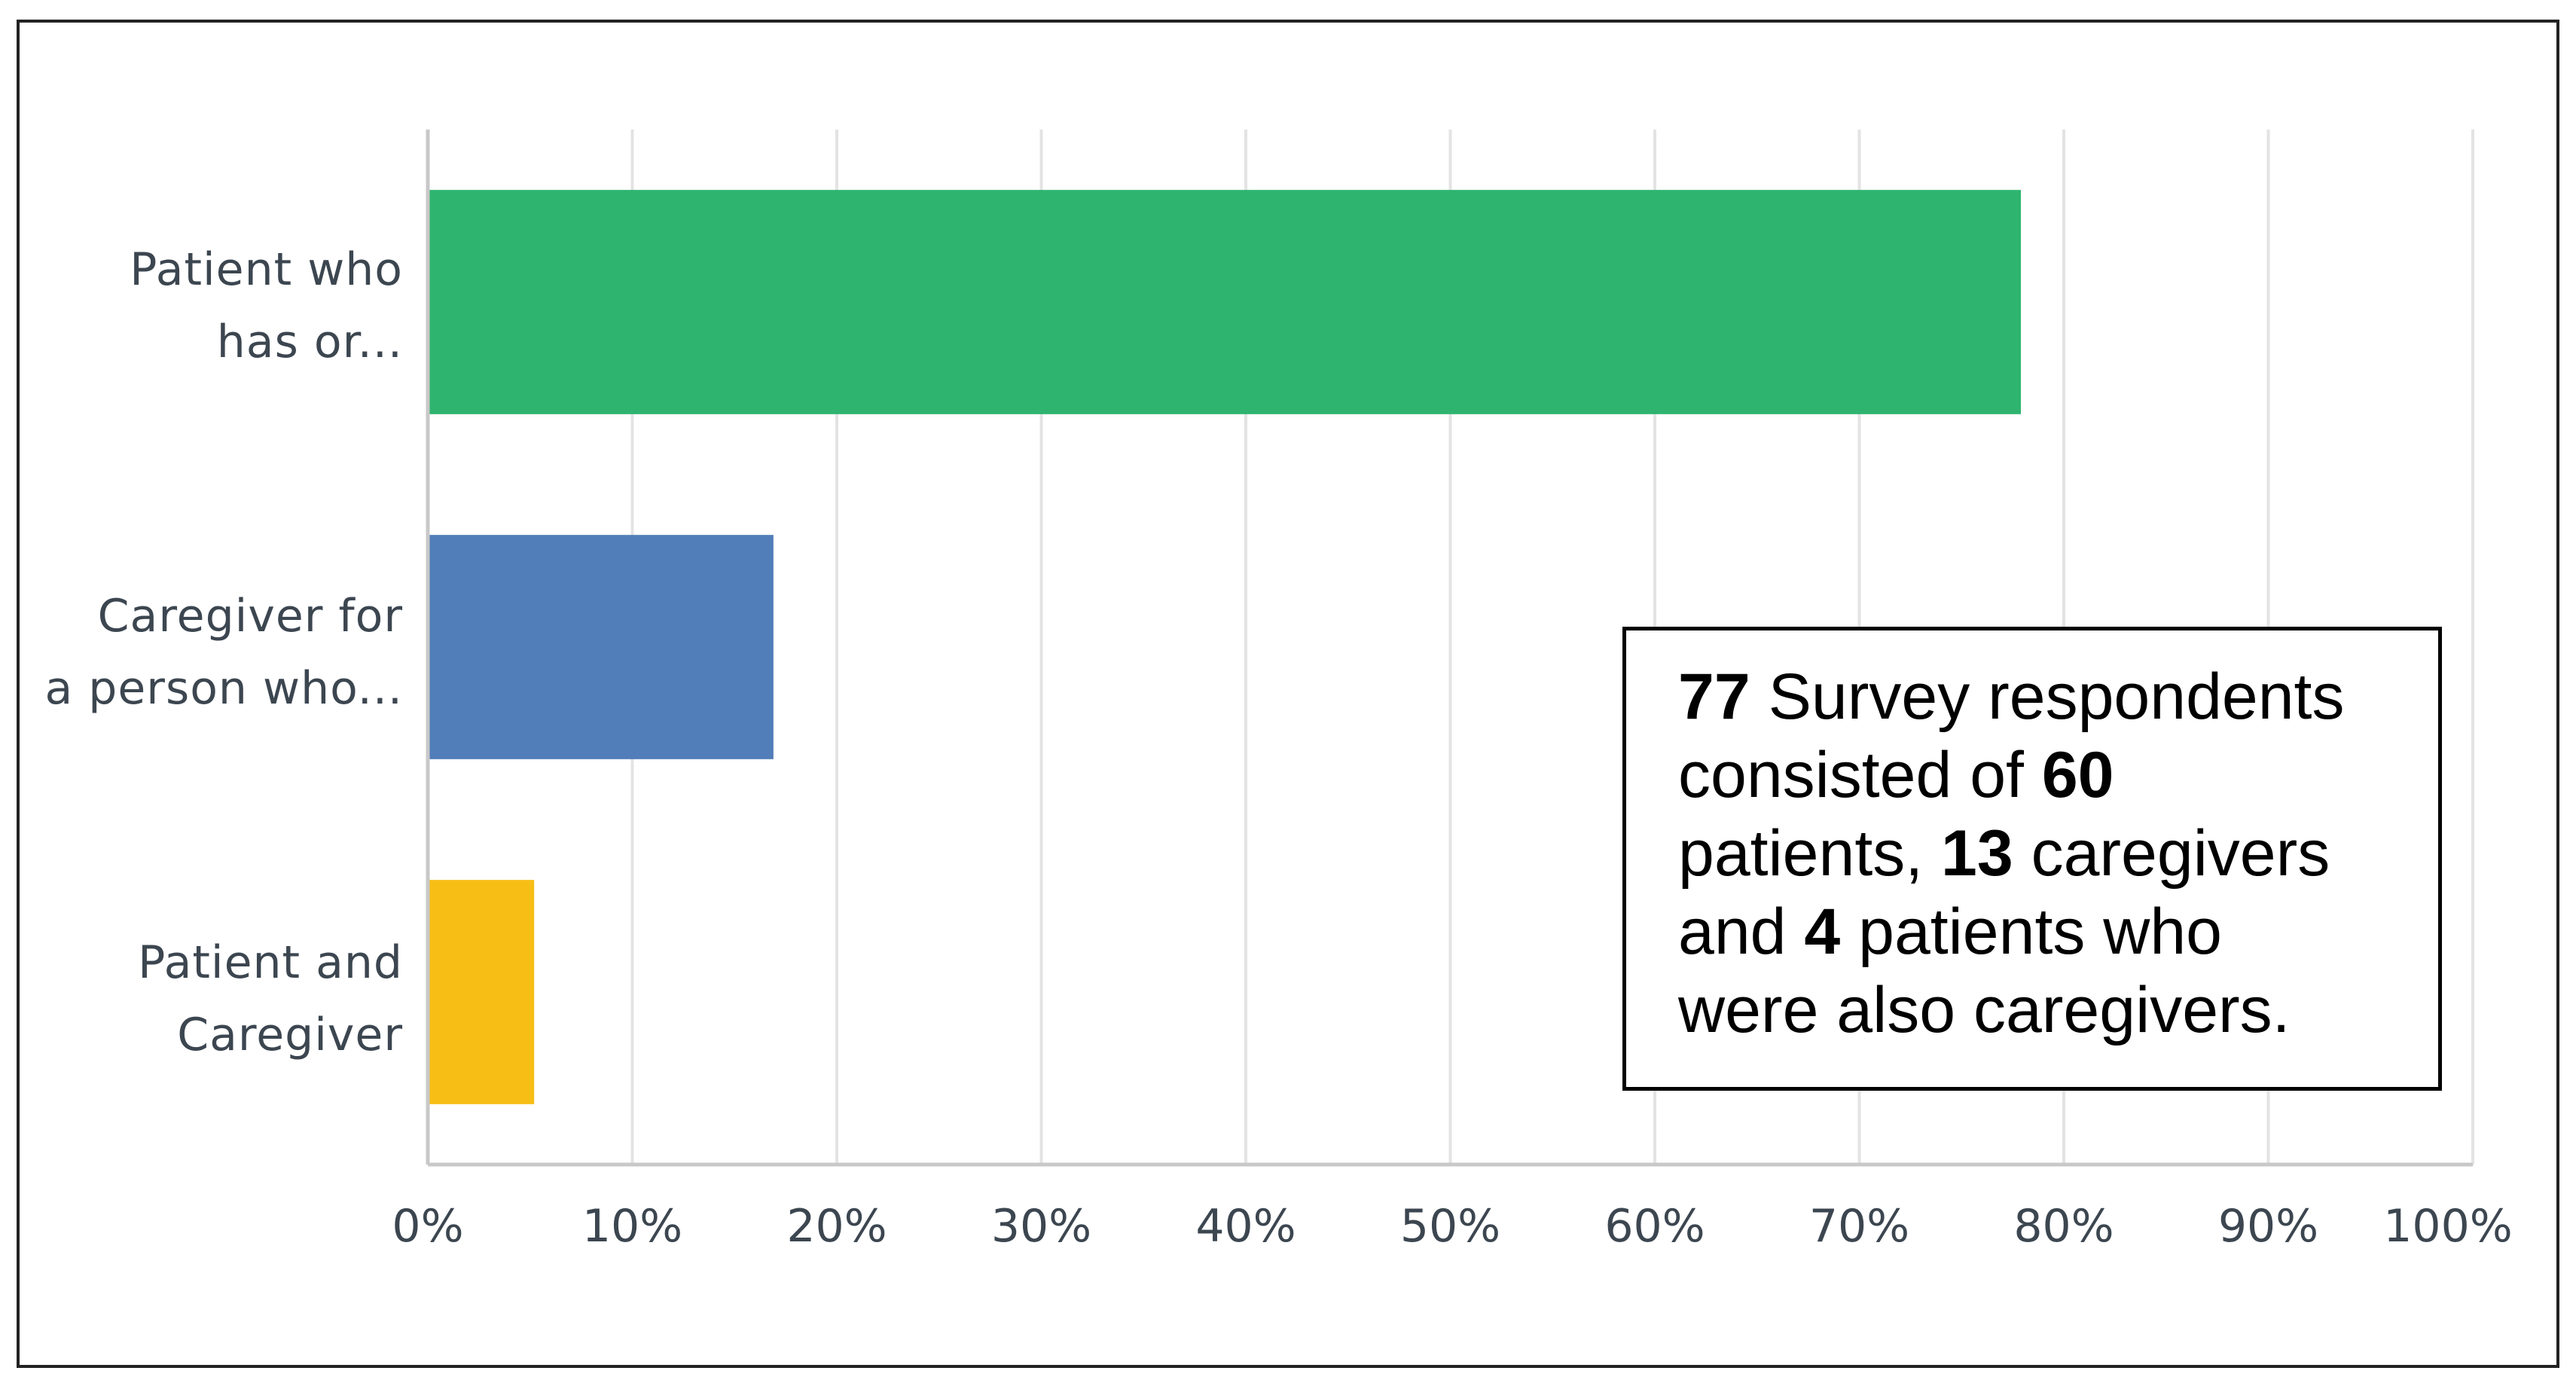  What do you see at coordinates (1714, 697) in the screenshot?
I see `respondent-count: 77` at bounding box center [1714, 697].